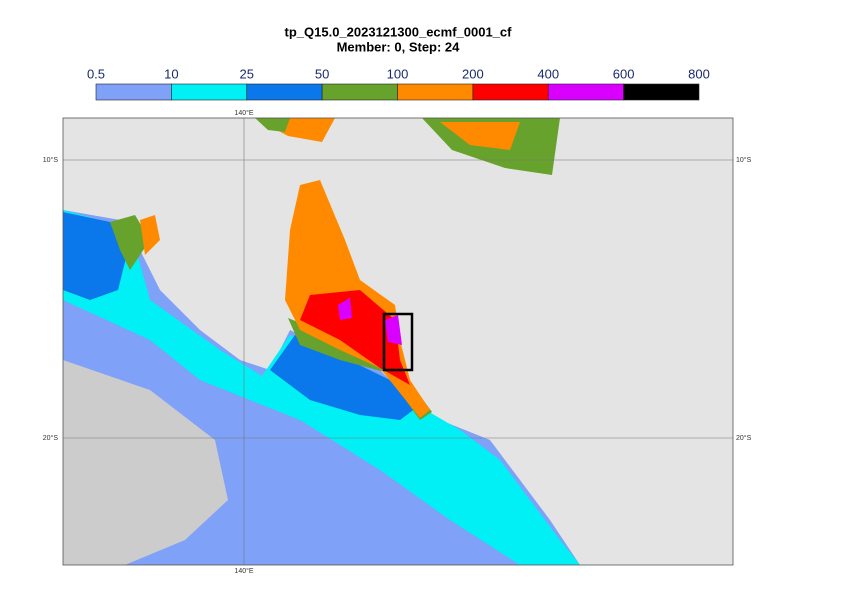 The height and width of the screenshot is (601, 842). Describe the element at coordinates (171, 73) in the screenshot. I see `colorbar-tick-label: 10` at that location.